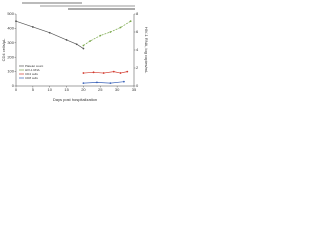 This screenshot has width=320, height=240. Describe the element at coordinates (10, 56) in the screenshot. I see `y-tick-label: 200` at that location.